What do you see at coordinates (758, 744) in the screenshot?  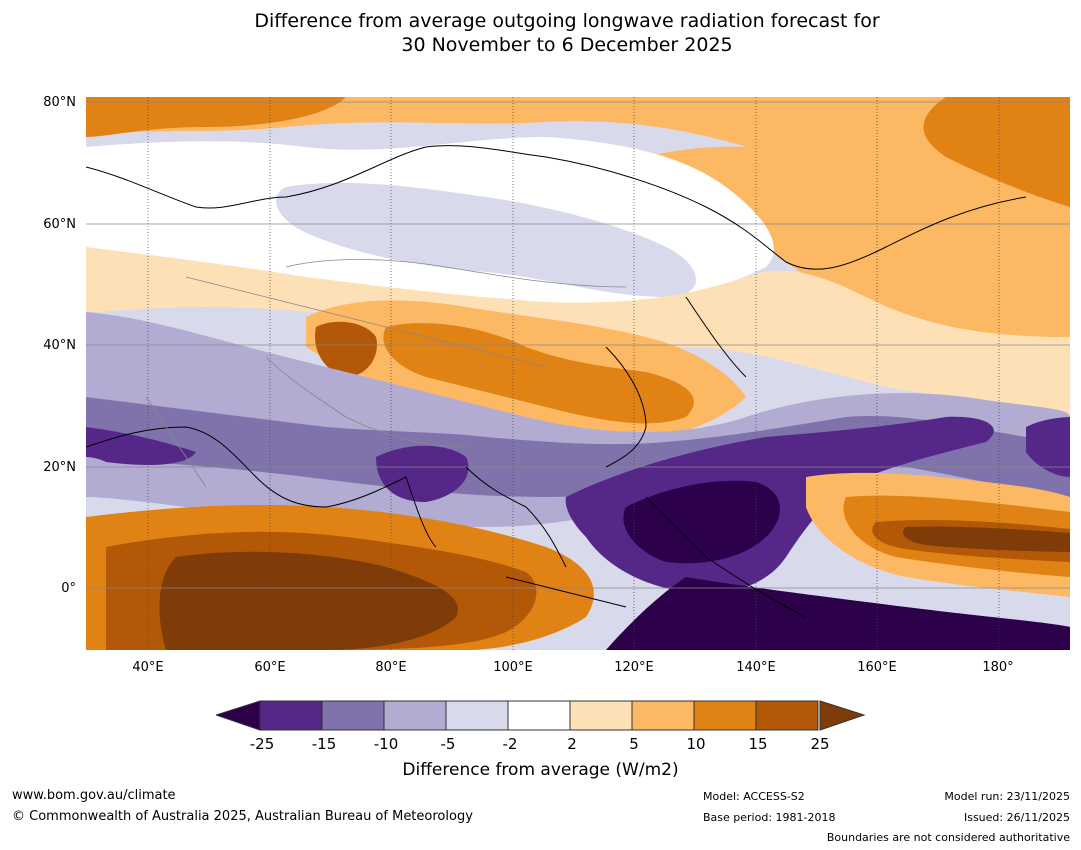 I see `colorbar-tick: 15` at bounding box center [758, 744].